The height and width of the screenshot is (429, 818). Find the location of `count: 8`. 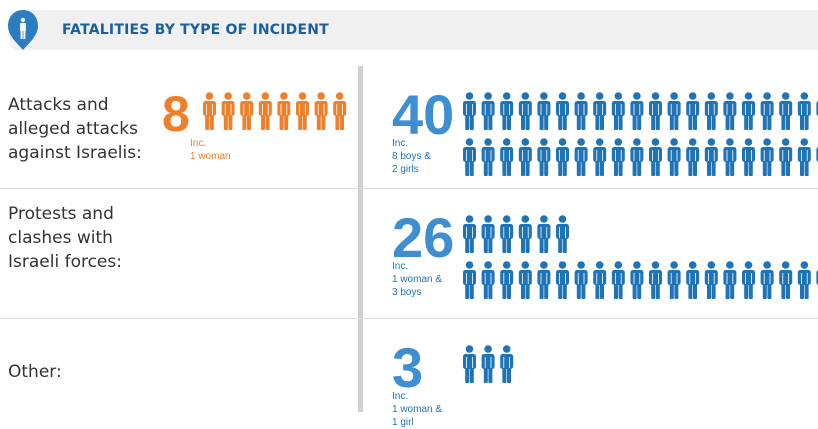

count: 8 is located at coordinates (176, 114).